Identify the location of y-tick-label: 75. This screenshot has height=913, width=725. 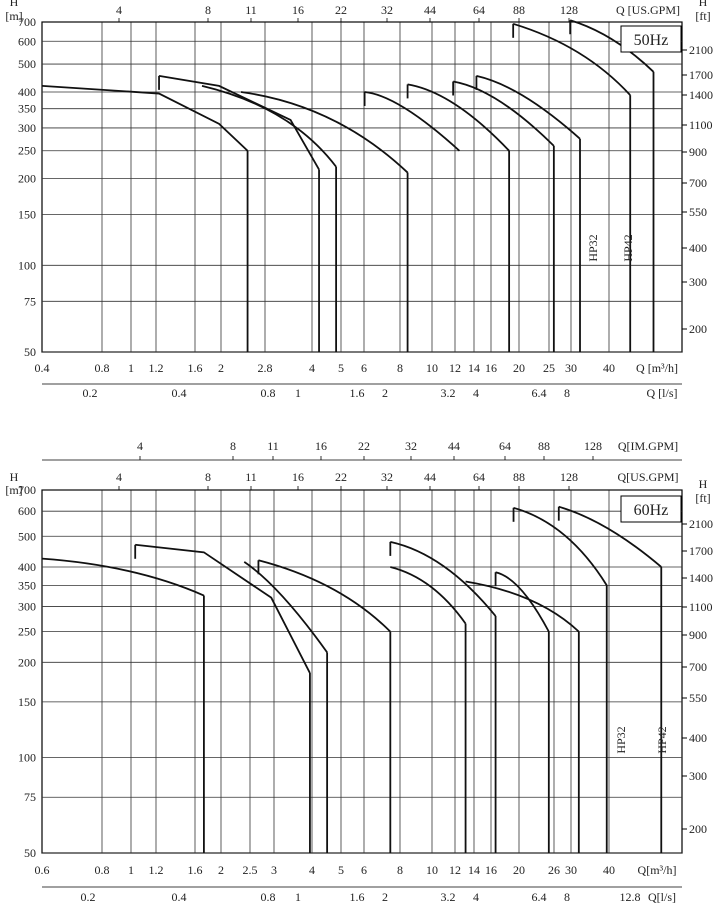
(30, 797).